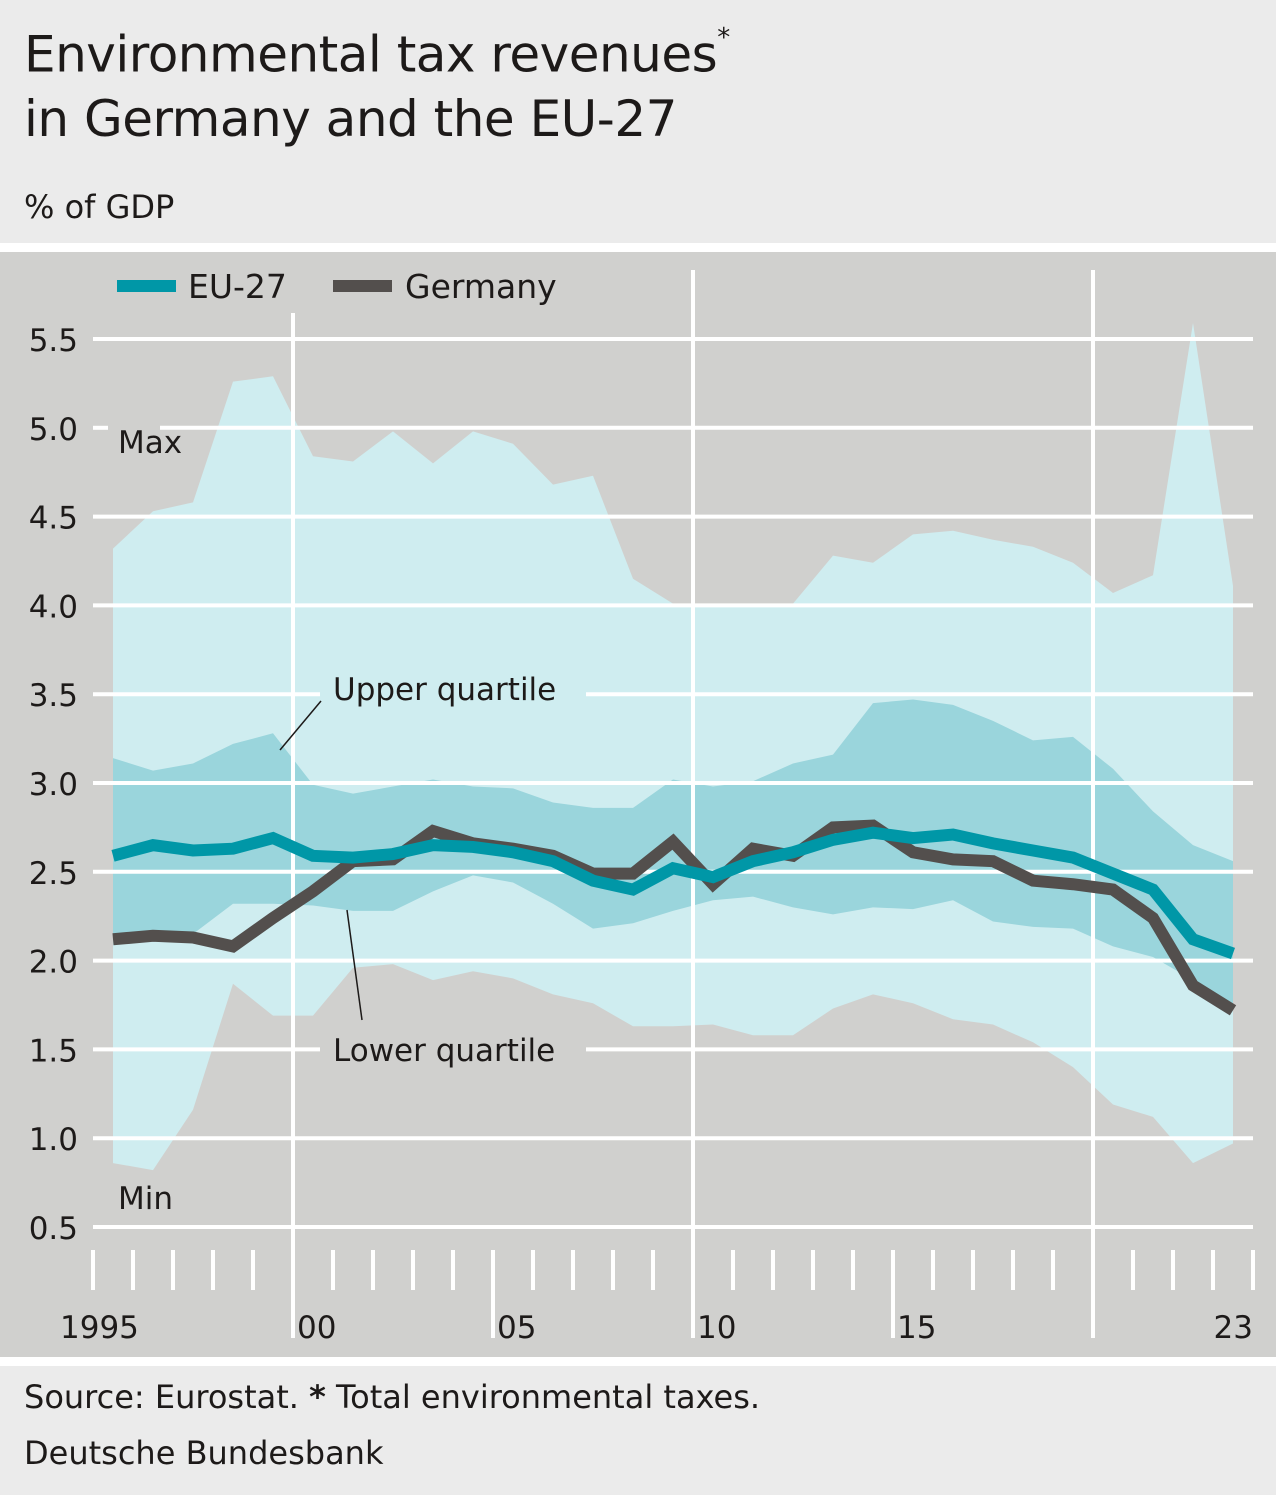 The height and width of the screenshot is (1495, 1276). What do you see at coordinates (150, 443) in the screenshot?
I see `annotation-max: Max` at bounding box center [150, 443].